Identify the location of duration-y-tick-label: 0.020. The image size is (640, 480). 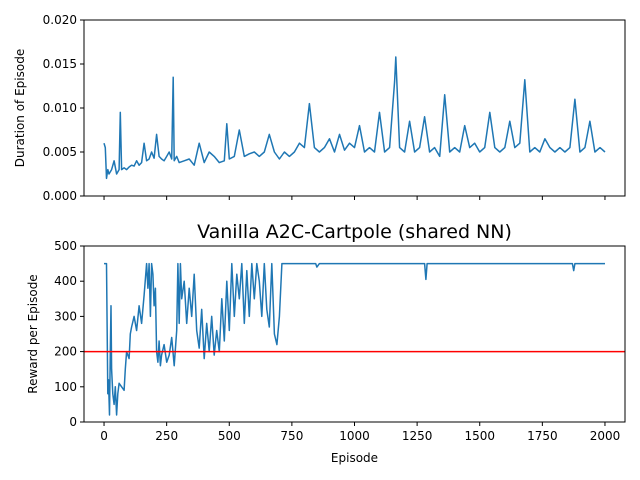
(60, 20).